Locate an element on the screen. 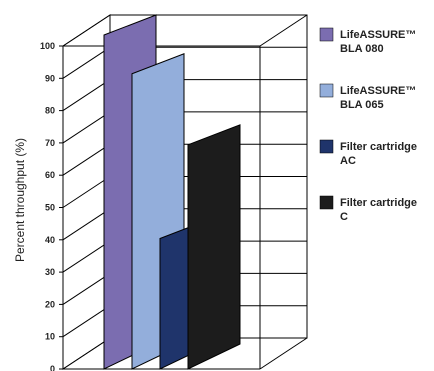 Image resolution: width=434 pixels, height=371 pixels. y-tick-label: 40 is located at coordinates (50, 240).